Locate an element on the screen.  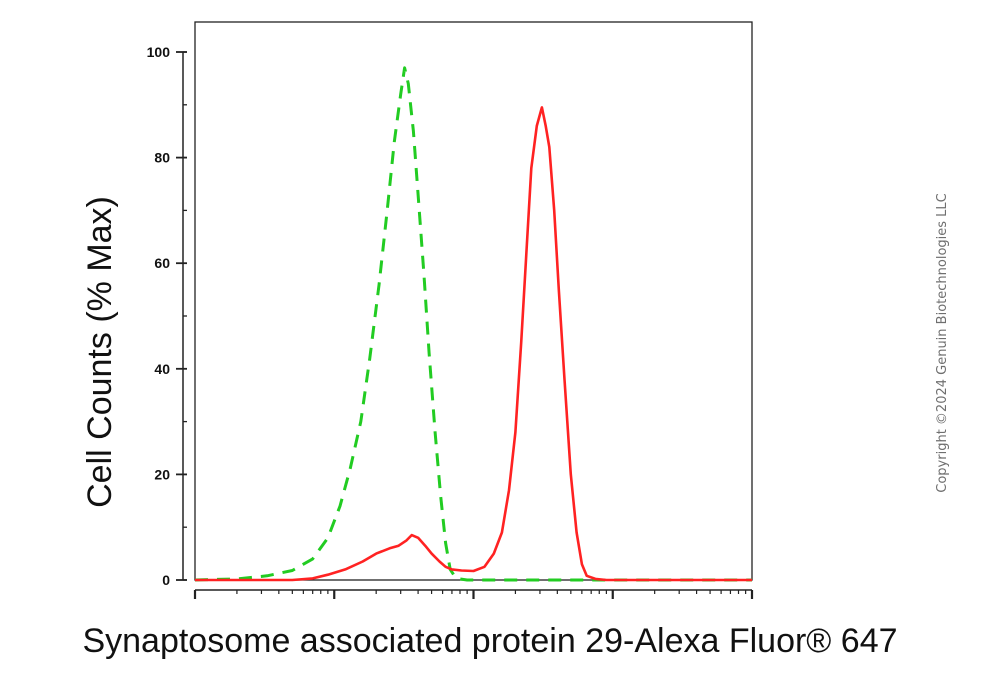
y-tick-label: 100 is located at coordinates (159, 52).